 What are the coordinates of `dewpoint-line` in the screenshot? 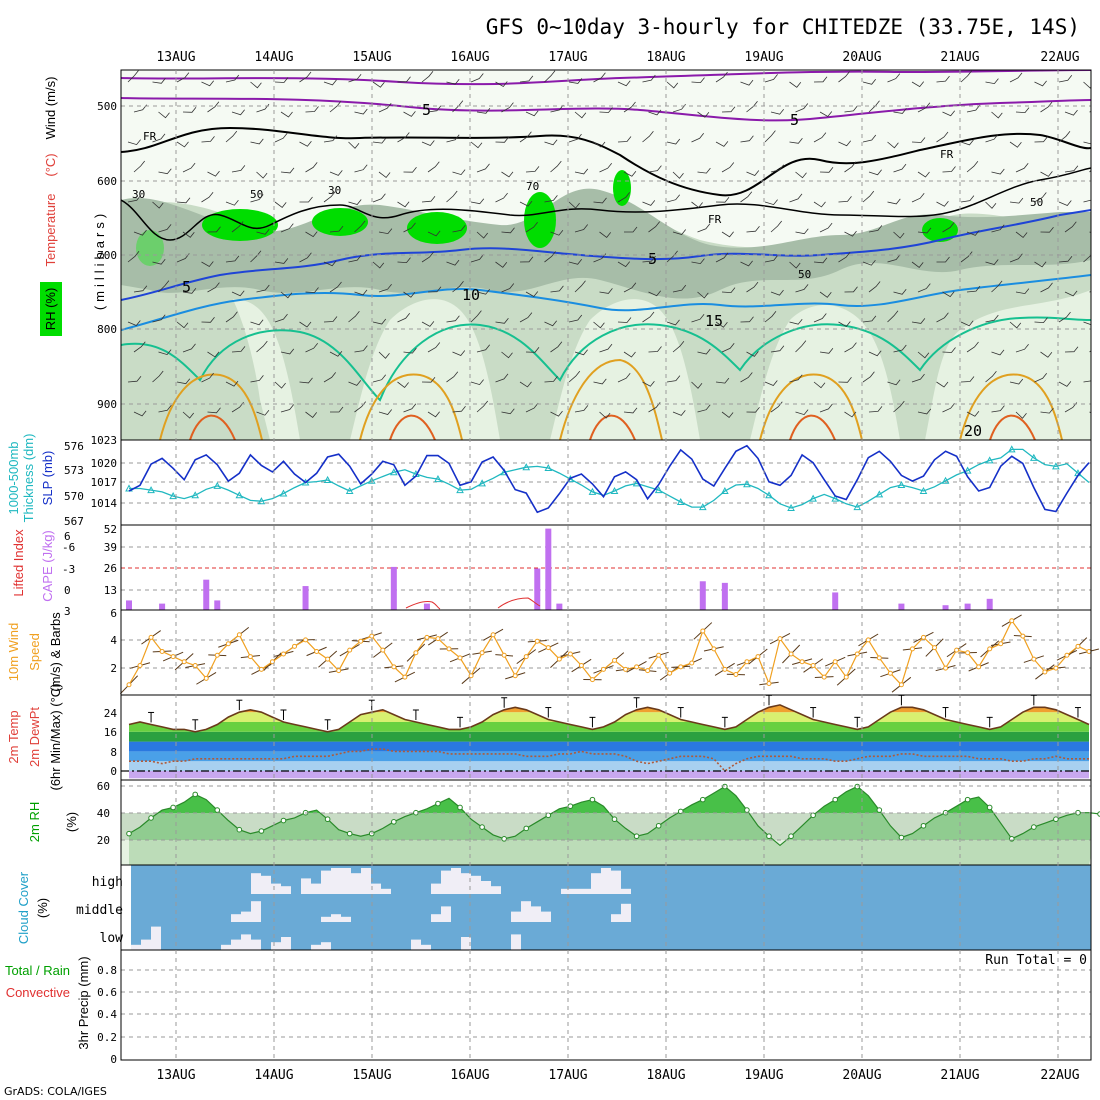 It's located at (609, 760).